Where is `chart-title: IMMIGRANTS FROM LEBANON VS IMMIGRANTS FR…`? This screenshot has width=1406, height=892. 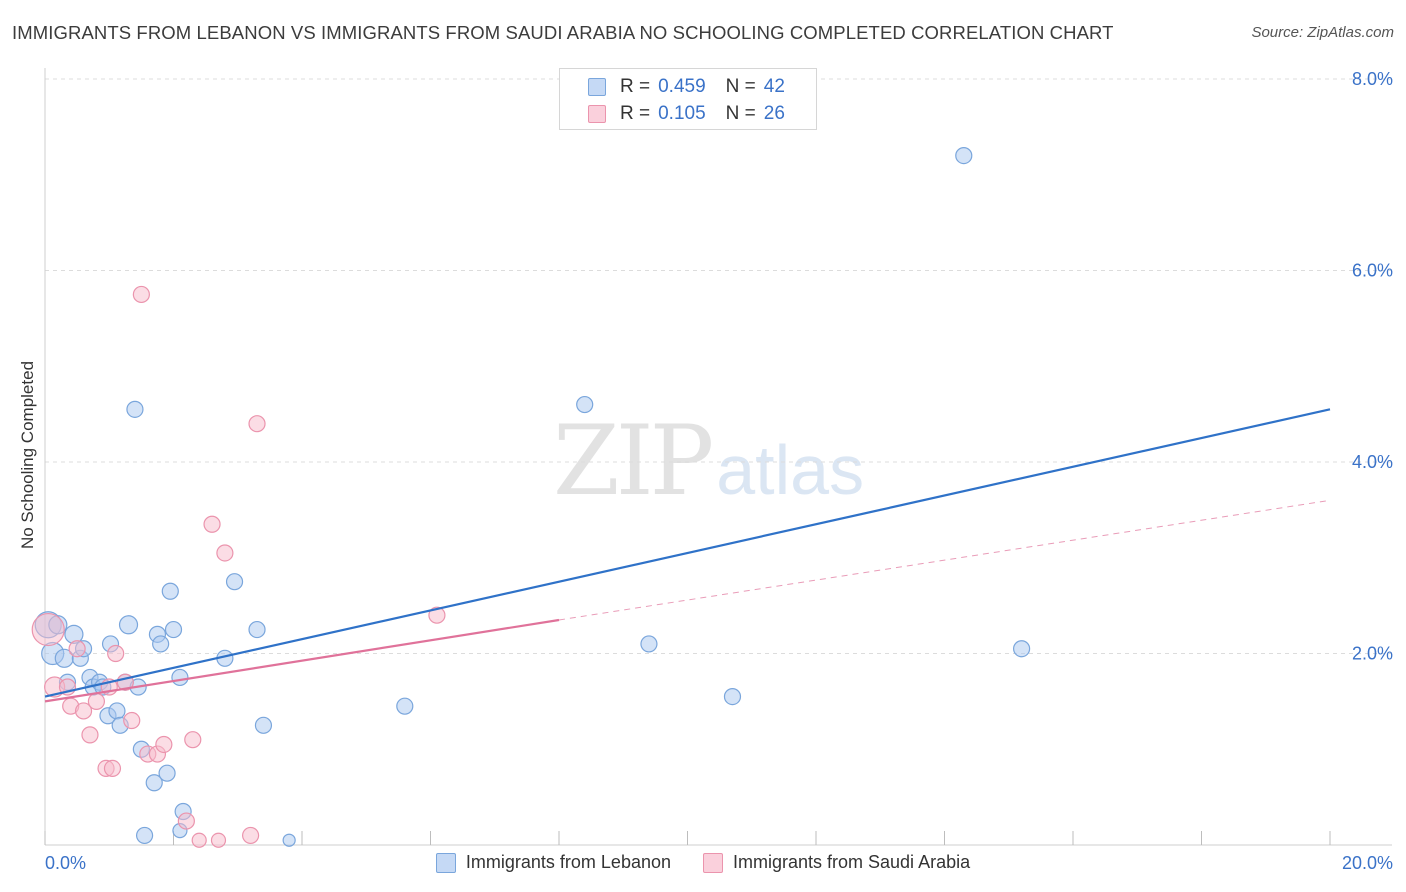 chart-title: IMMIGRANTS FROM LEBANON VS IMMIGRANTS FR… is located at coordinates (563, 32).